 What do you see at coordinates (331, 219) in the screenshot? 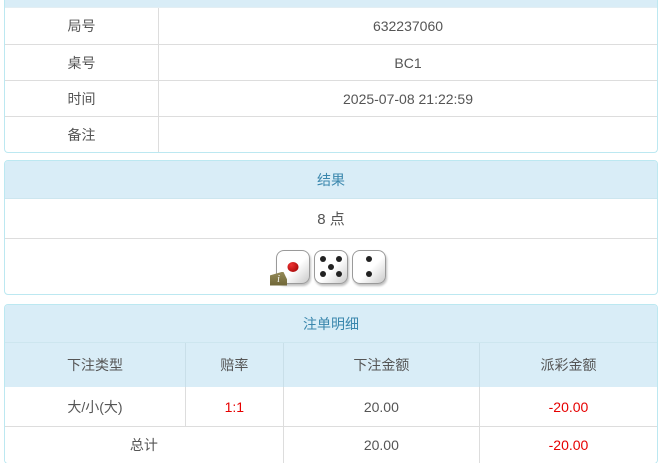
I see `result-points: 8 点` at bounding box center [331, 219].